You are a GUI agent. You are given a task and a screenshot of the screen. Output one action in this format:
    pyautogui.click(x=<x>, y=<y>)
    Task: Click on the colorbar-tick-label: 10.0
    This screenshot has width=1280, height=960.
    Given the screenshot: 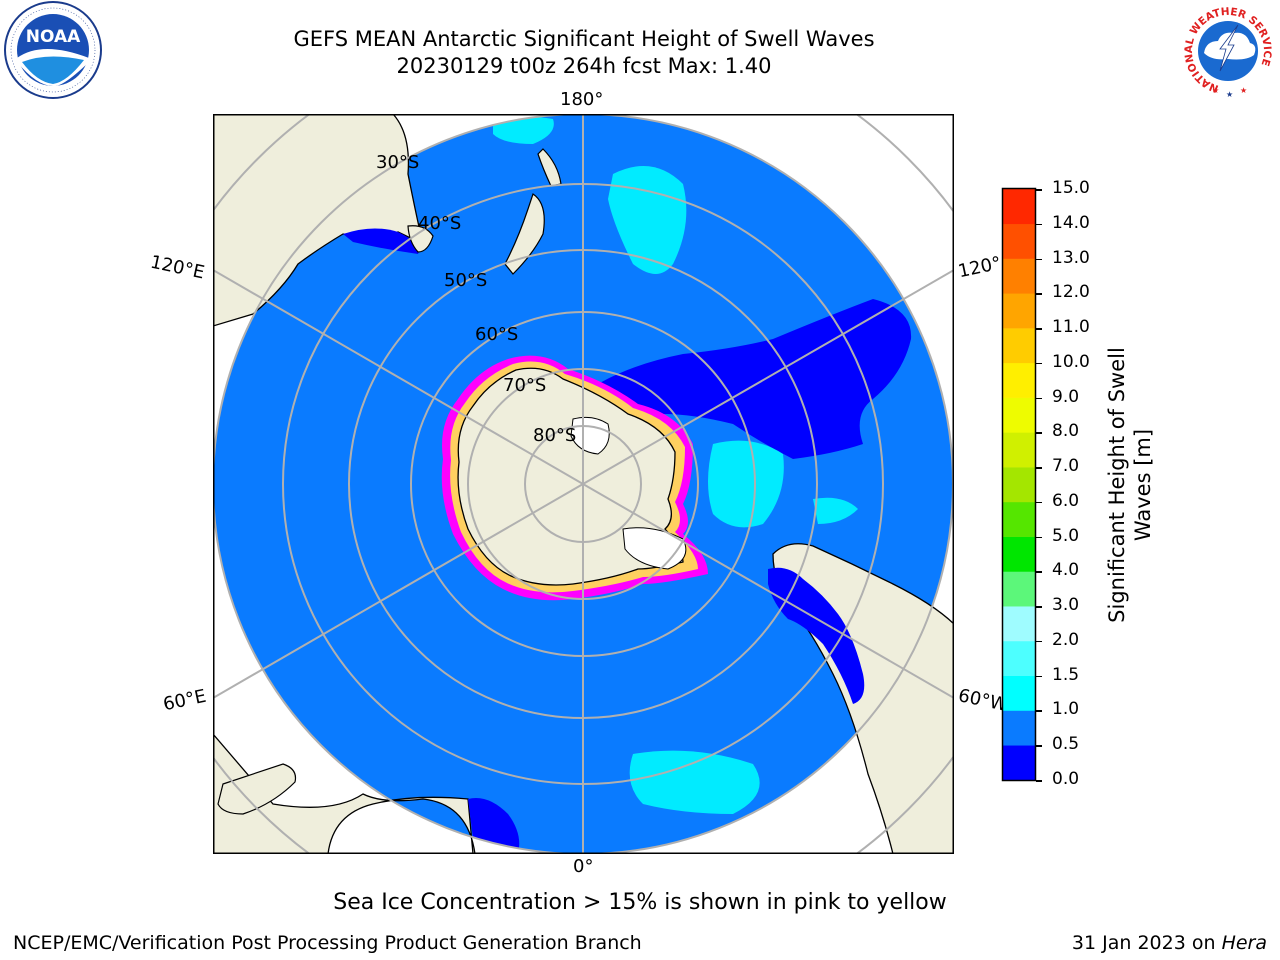 What is the action you would take?
    pyautogui.click(x=1071, y=361)
    